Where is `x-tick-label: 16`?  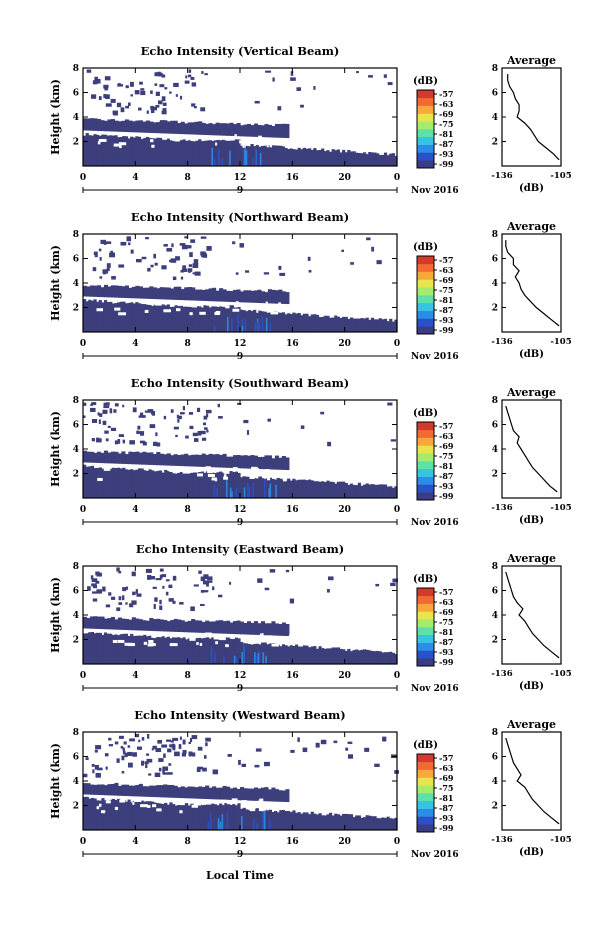 x-tick-label: 16 is located at coordinates (292, 178).